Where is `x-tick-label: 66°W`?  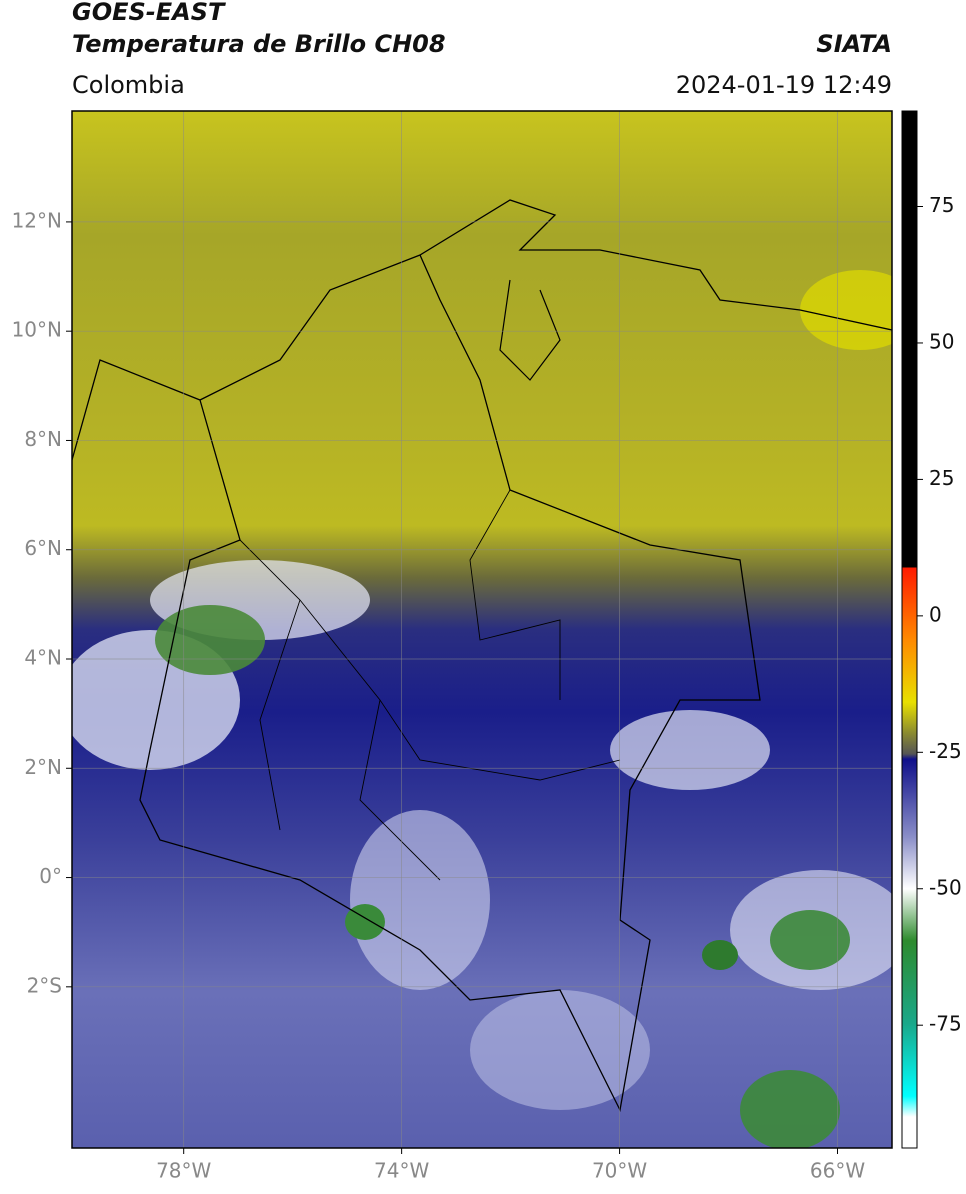
x-tick-label: 66°W is located at coordinates (837, 1171).